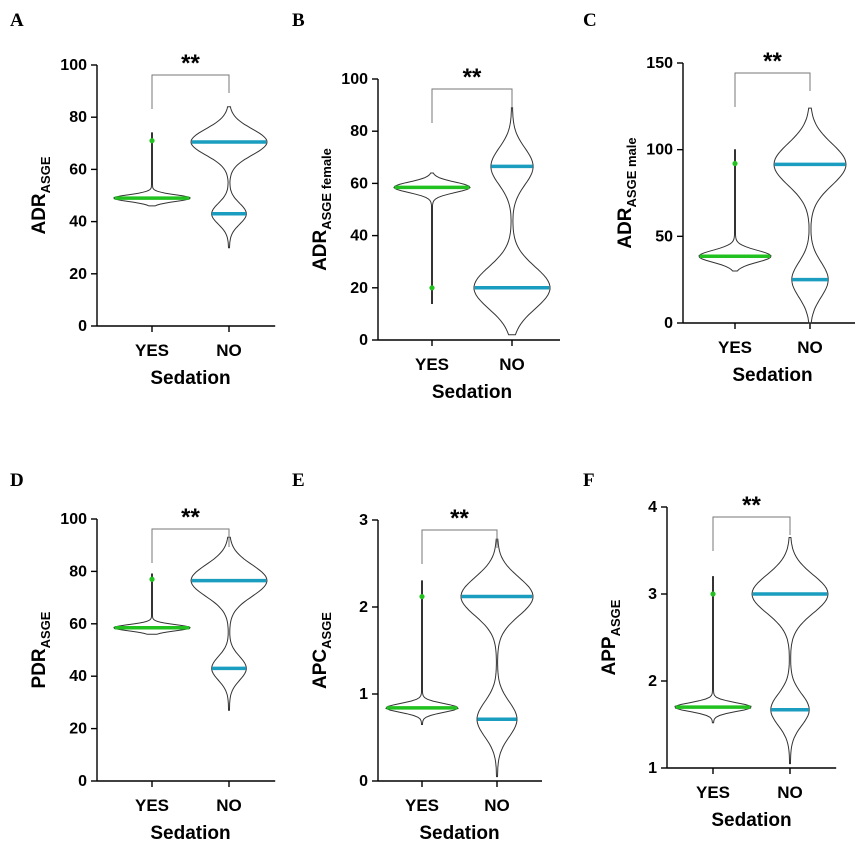 Image resolution: width=865 pixels, height=853 pixels. I want to click on x-tick-label-e-0: YES, so click(422, 805).